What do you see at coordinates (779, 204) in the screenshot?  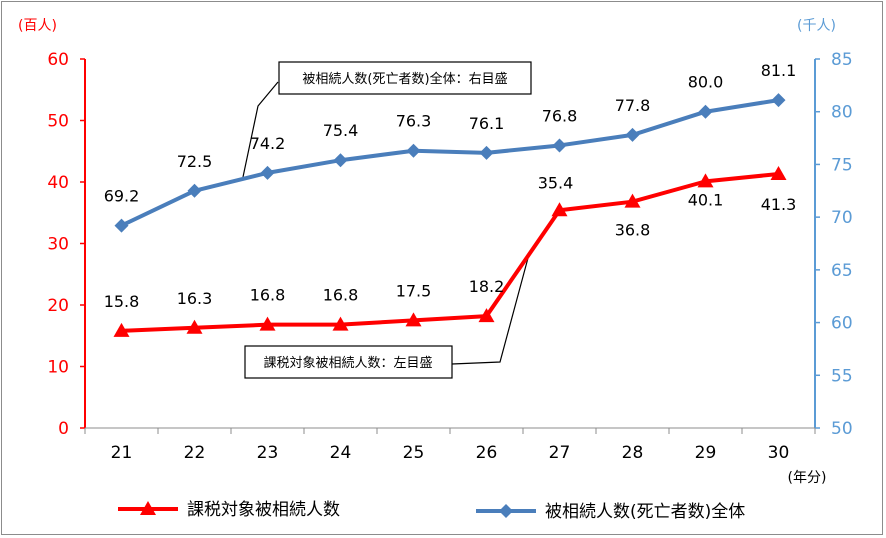 I see `taxable-data-label: 41.3` at bounding box center [779, 204].